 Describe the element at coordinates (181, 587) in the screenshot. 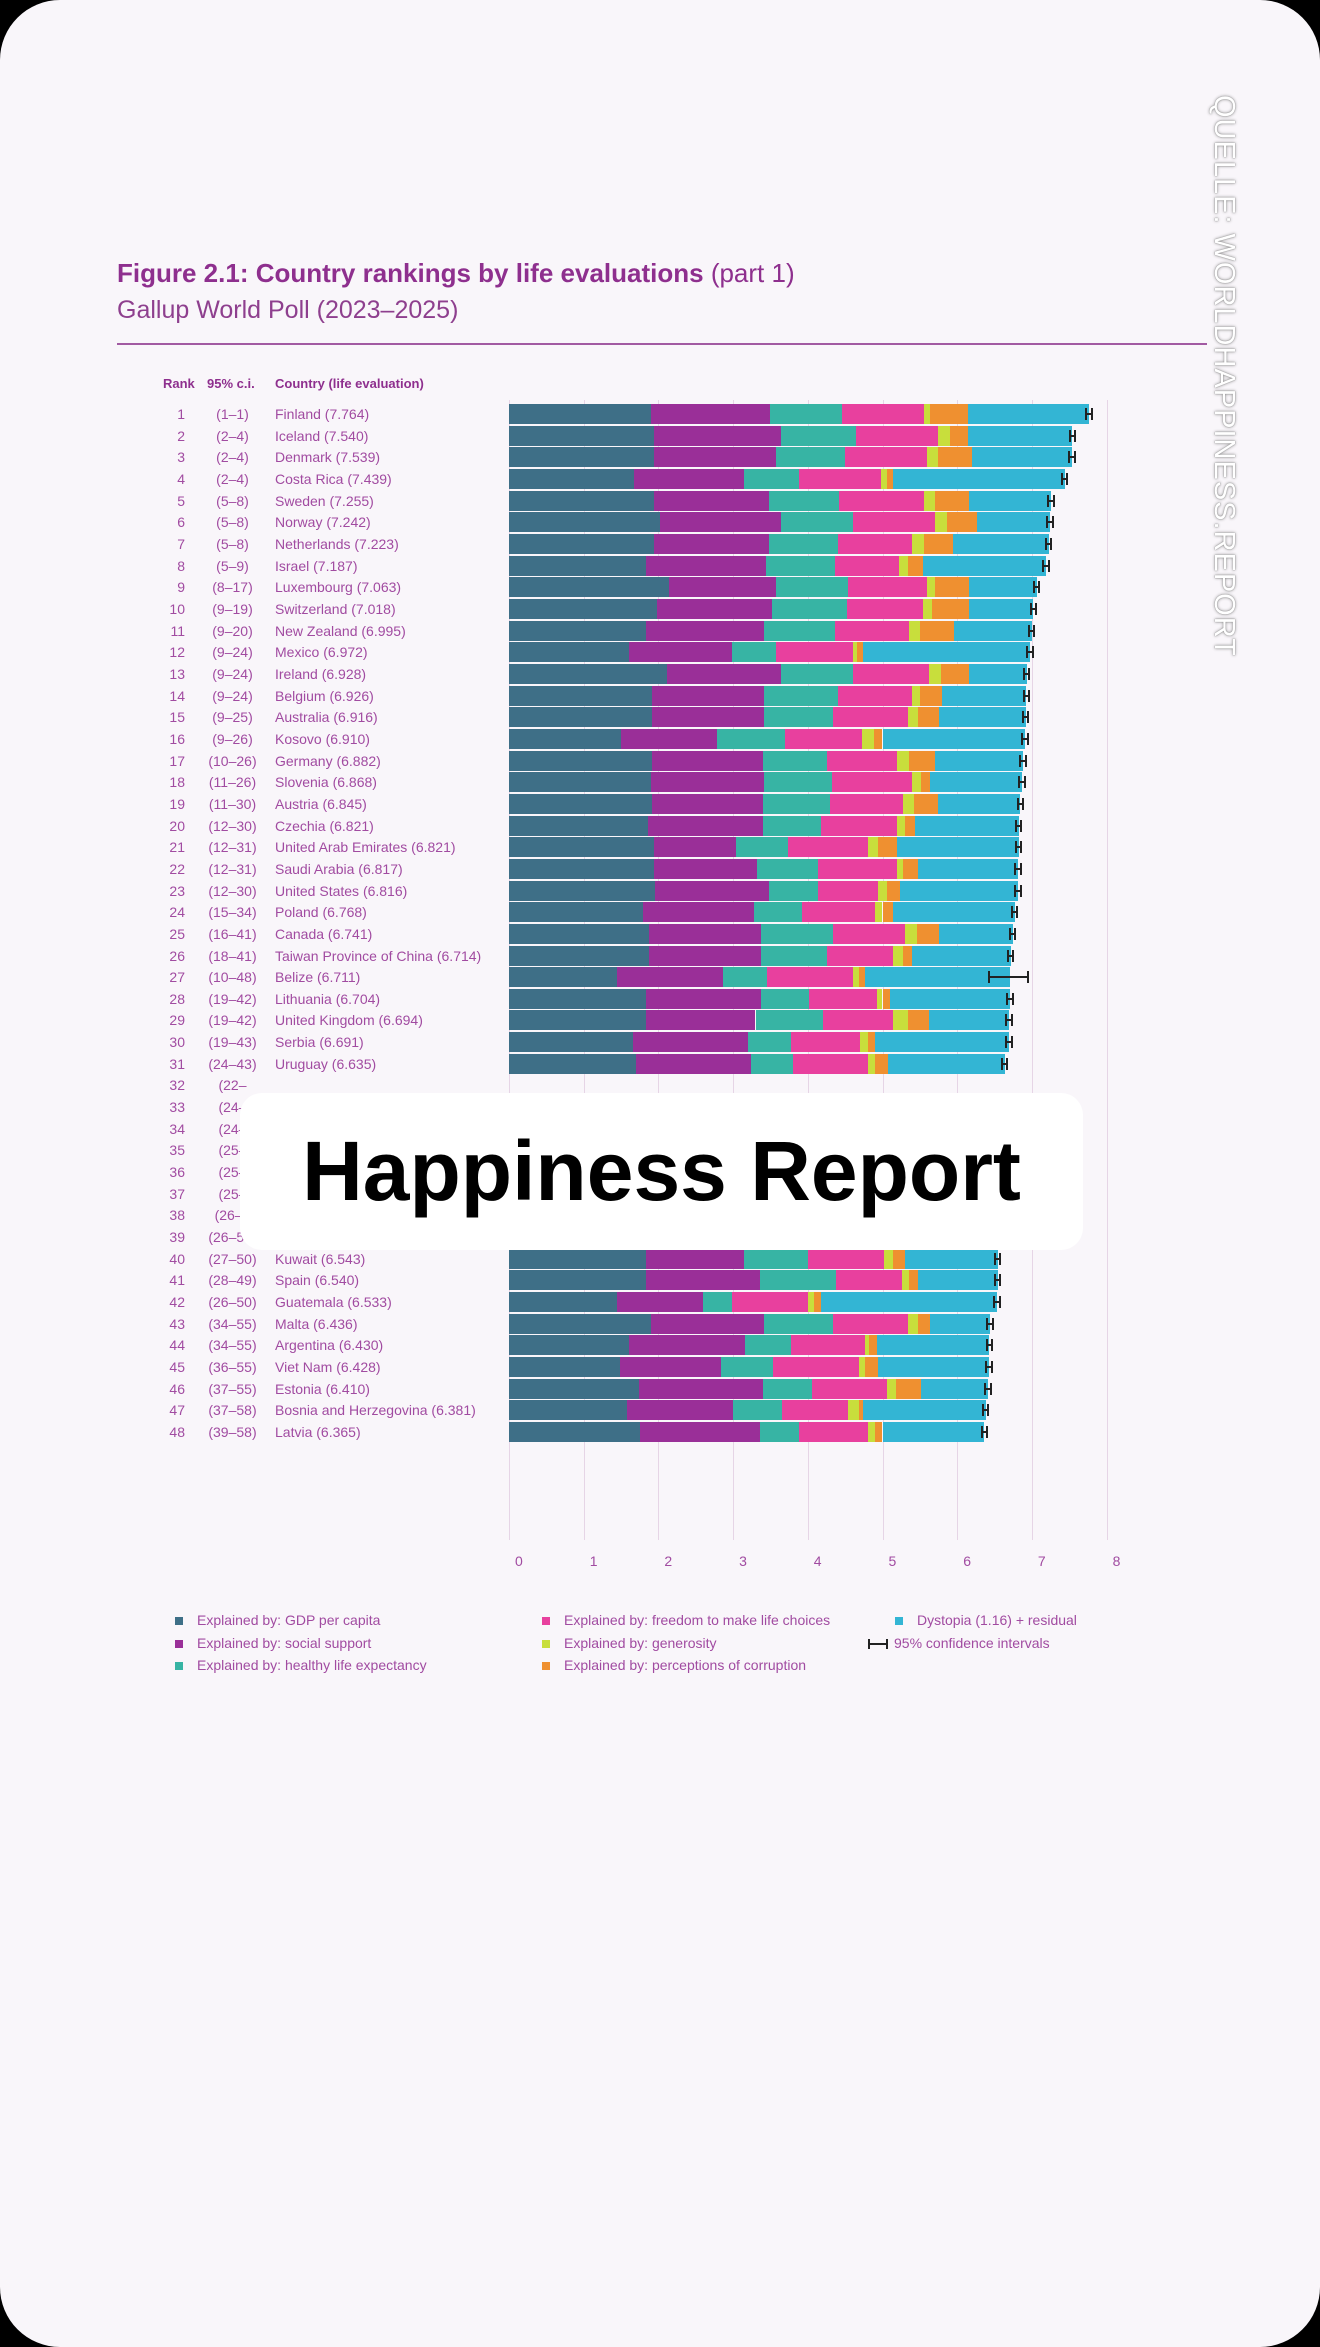

I see `rank-label: 9` at that location.